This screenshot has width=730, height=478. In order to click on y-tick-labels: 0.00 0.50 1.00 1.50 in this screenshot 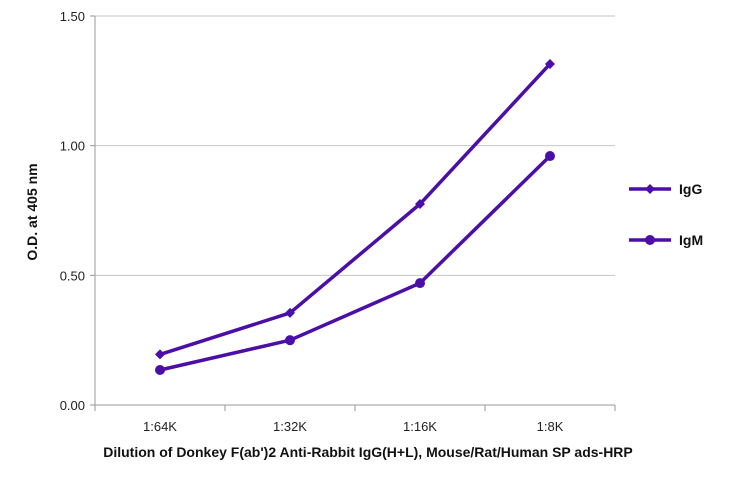, I will do `click(77, 211)`.